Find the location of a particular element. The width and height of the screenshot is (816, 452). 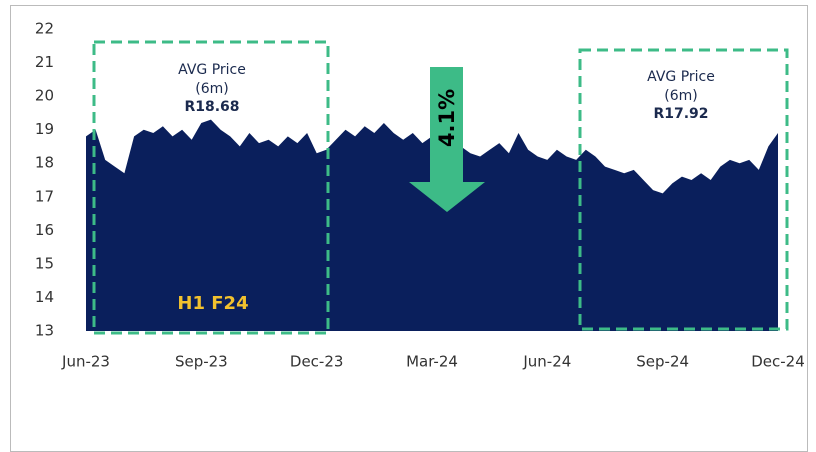

y-tick-label: 21 is located at coordinates (44, 62).